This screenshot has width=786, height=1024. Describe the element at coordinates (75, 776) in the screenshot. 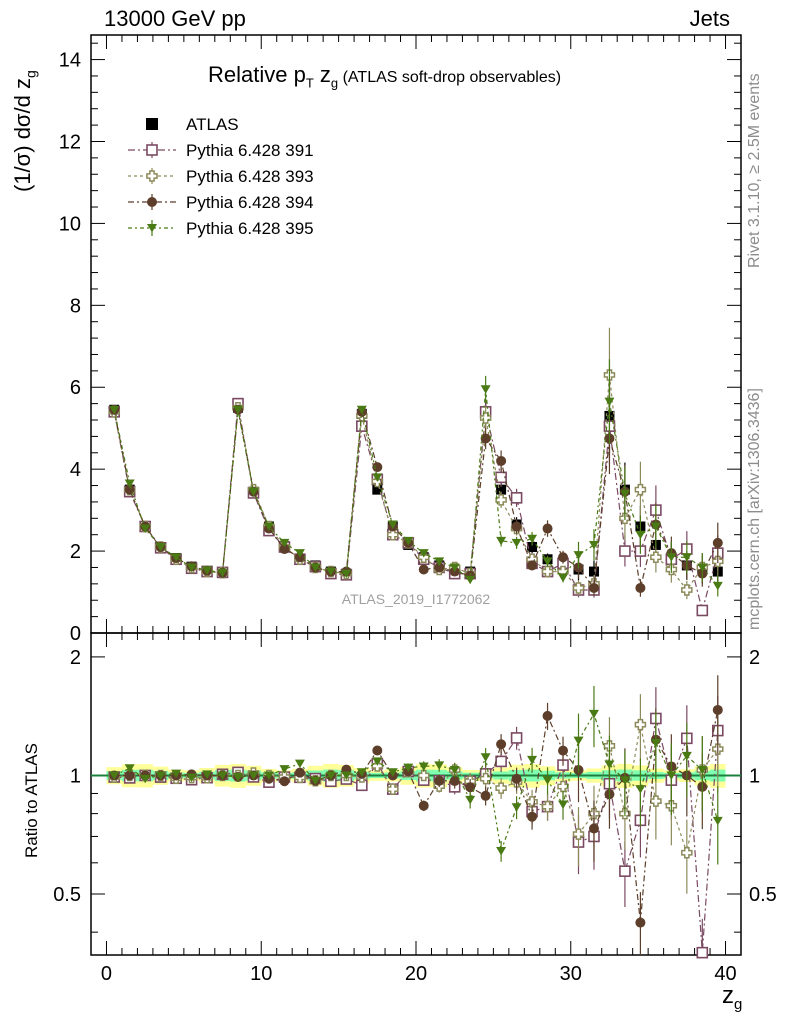

I see `ratio-y-tick-label: 1` at that location.